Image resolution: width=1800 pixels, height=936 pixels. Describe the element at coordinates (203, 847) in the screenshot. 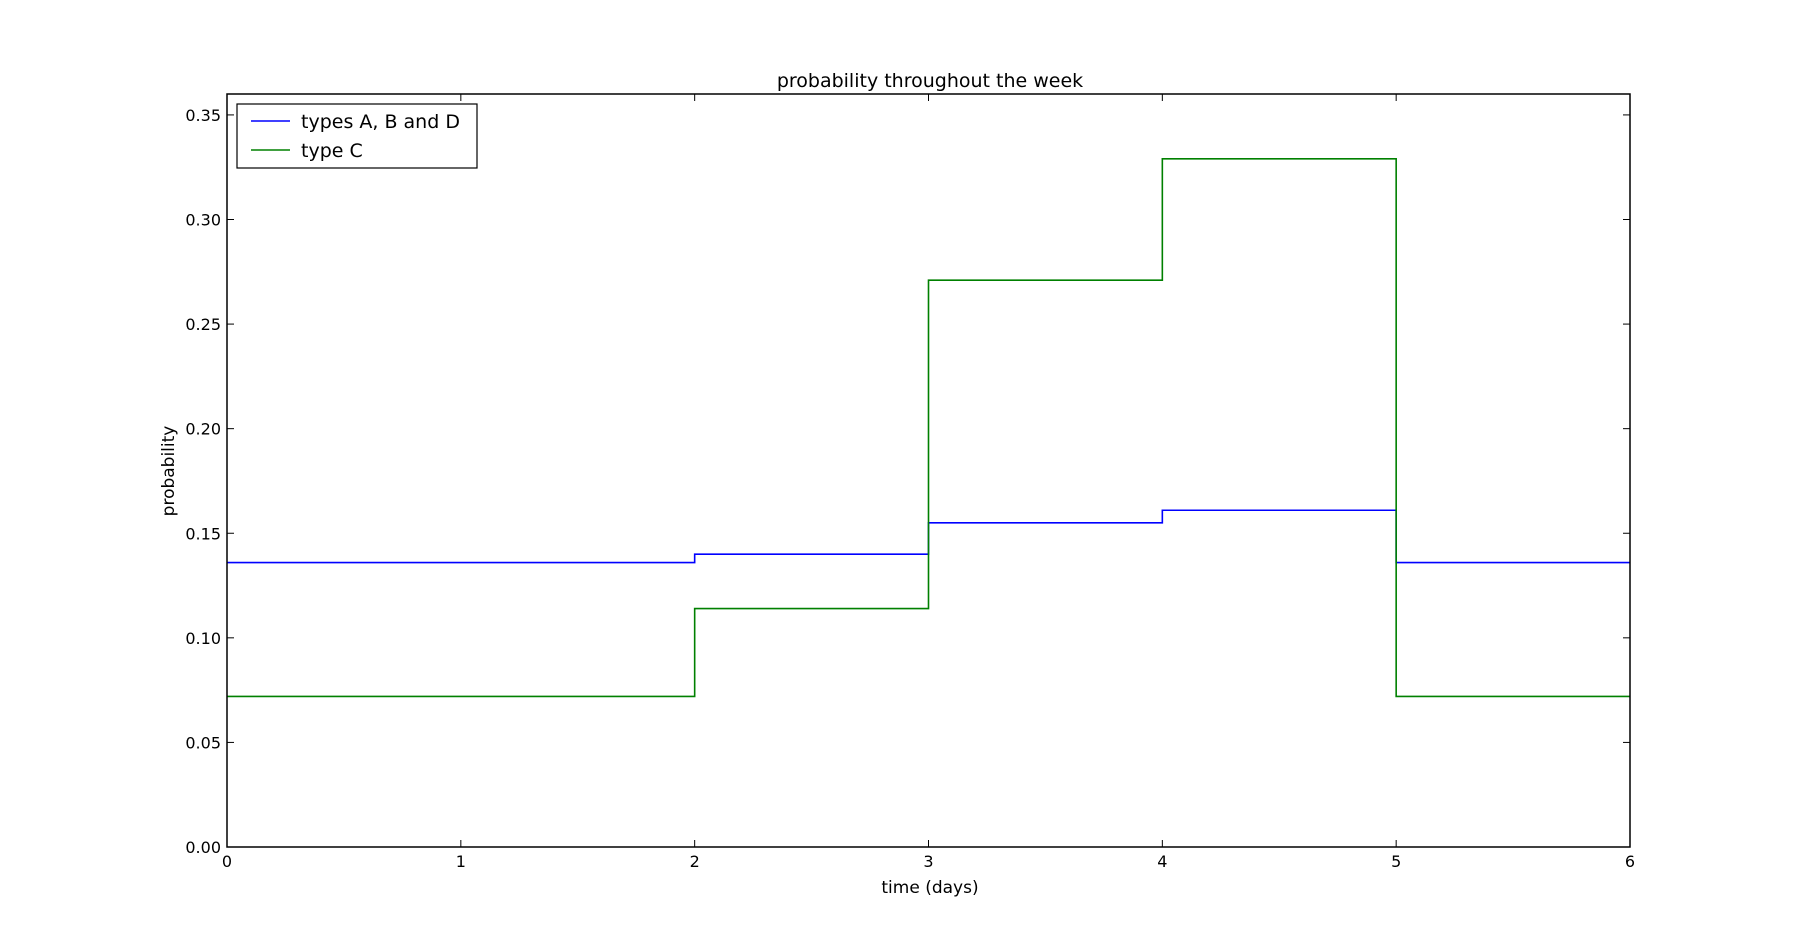

I see `y-tick-label: 0.00` at that location.